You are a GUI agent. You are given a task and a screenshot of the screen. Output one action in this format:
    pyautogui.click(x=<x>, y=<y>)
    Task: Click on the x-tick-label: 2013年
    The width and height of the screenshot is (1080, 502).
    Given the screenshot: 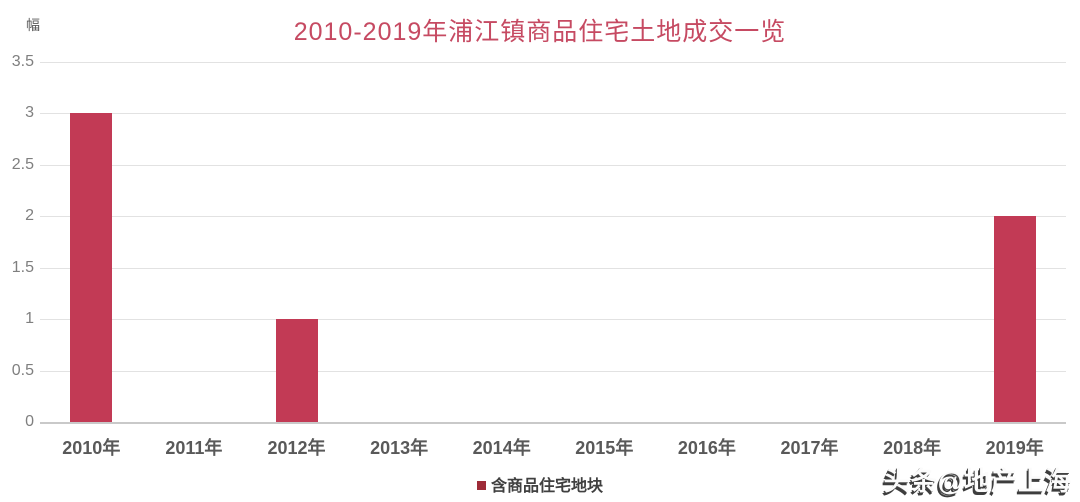 What is the action you would take?
    pyautogui.click(x=399, y=448)
    